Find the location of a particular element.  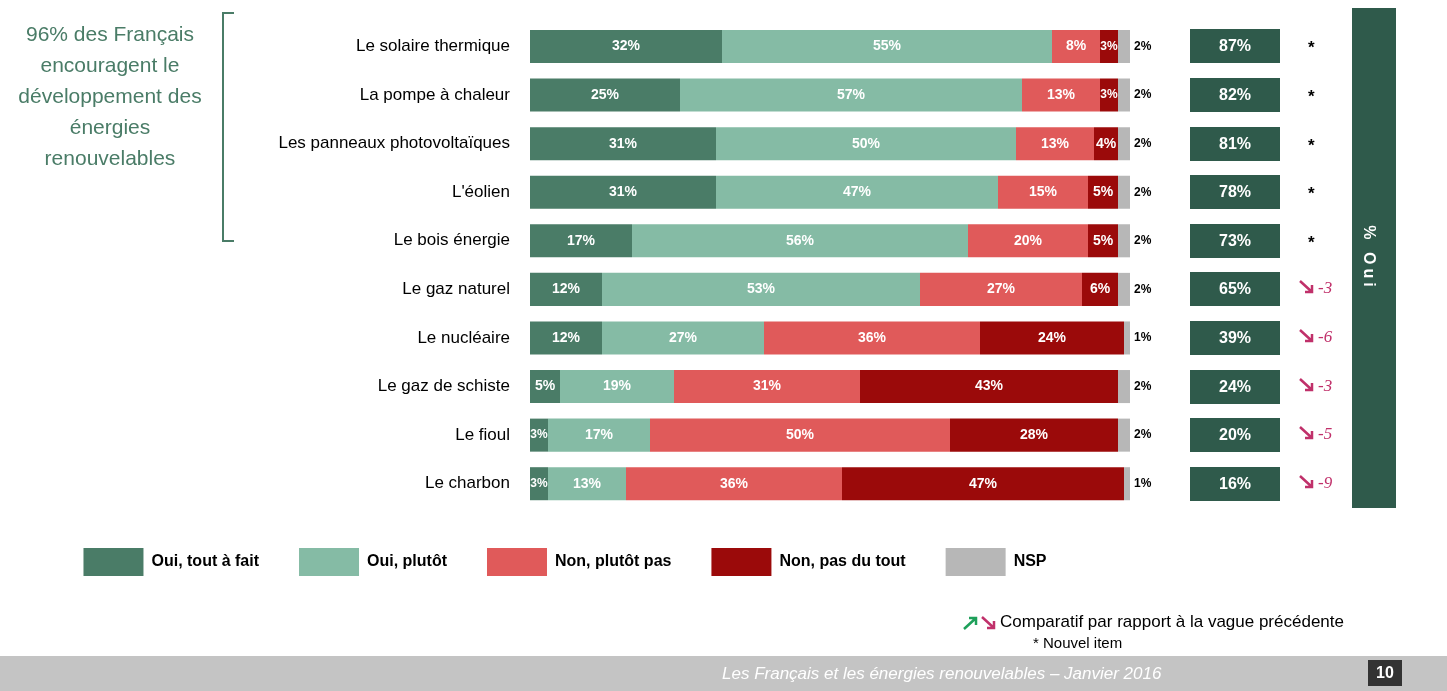

data-label: 32% is located at coordinates (626, 45).